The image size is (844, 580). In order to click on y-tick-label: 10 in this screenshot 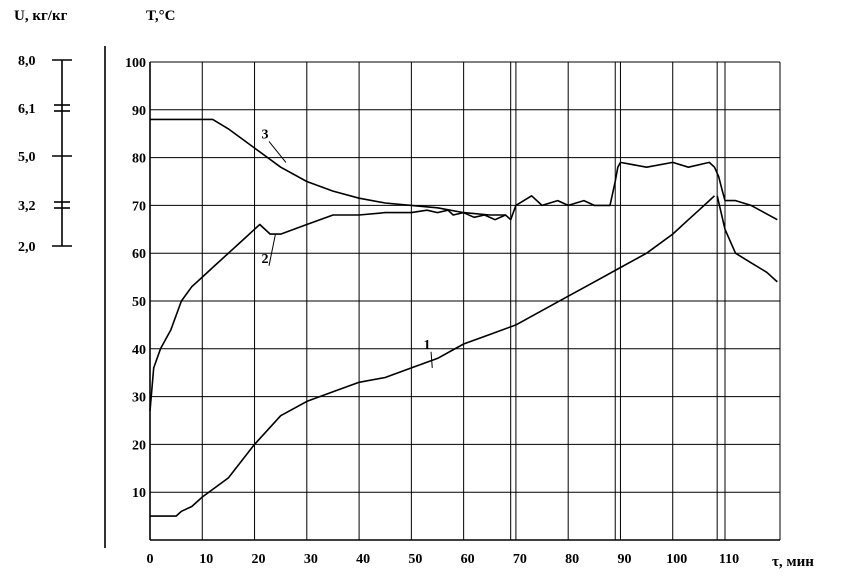, I will do `click(139, 493)`.